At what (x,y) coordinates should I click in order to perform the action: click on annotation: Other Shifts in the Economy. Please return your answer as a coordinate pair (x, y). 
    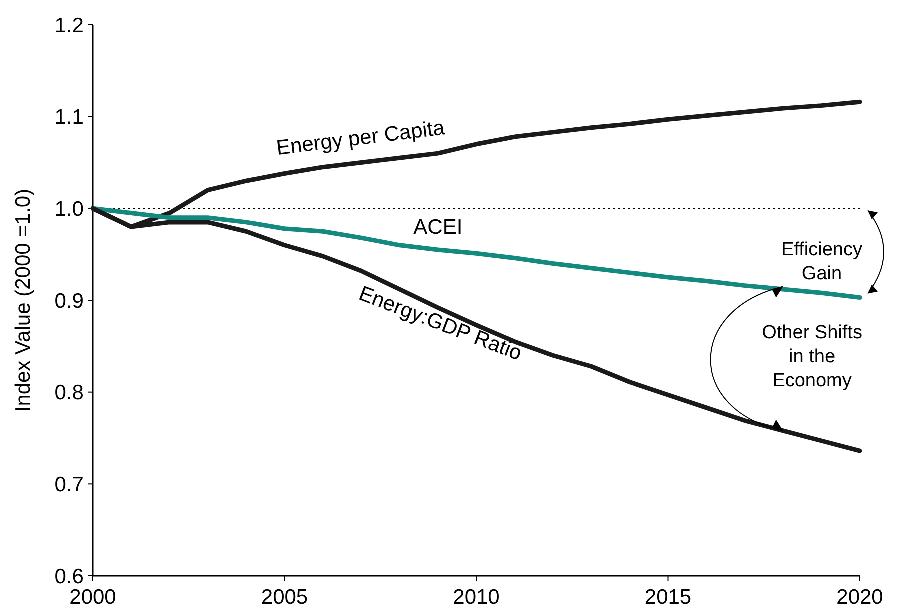
    Looking at the image, I should click on (812, 357).